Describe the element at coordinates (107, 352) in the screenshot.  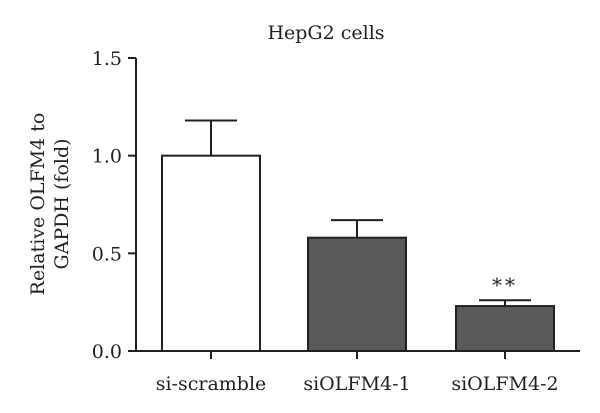
I see `y-tick-label: 0.0` at that location.